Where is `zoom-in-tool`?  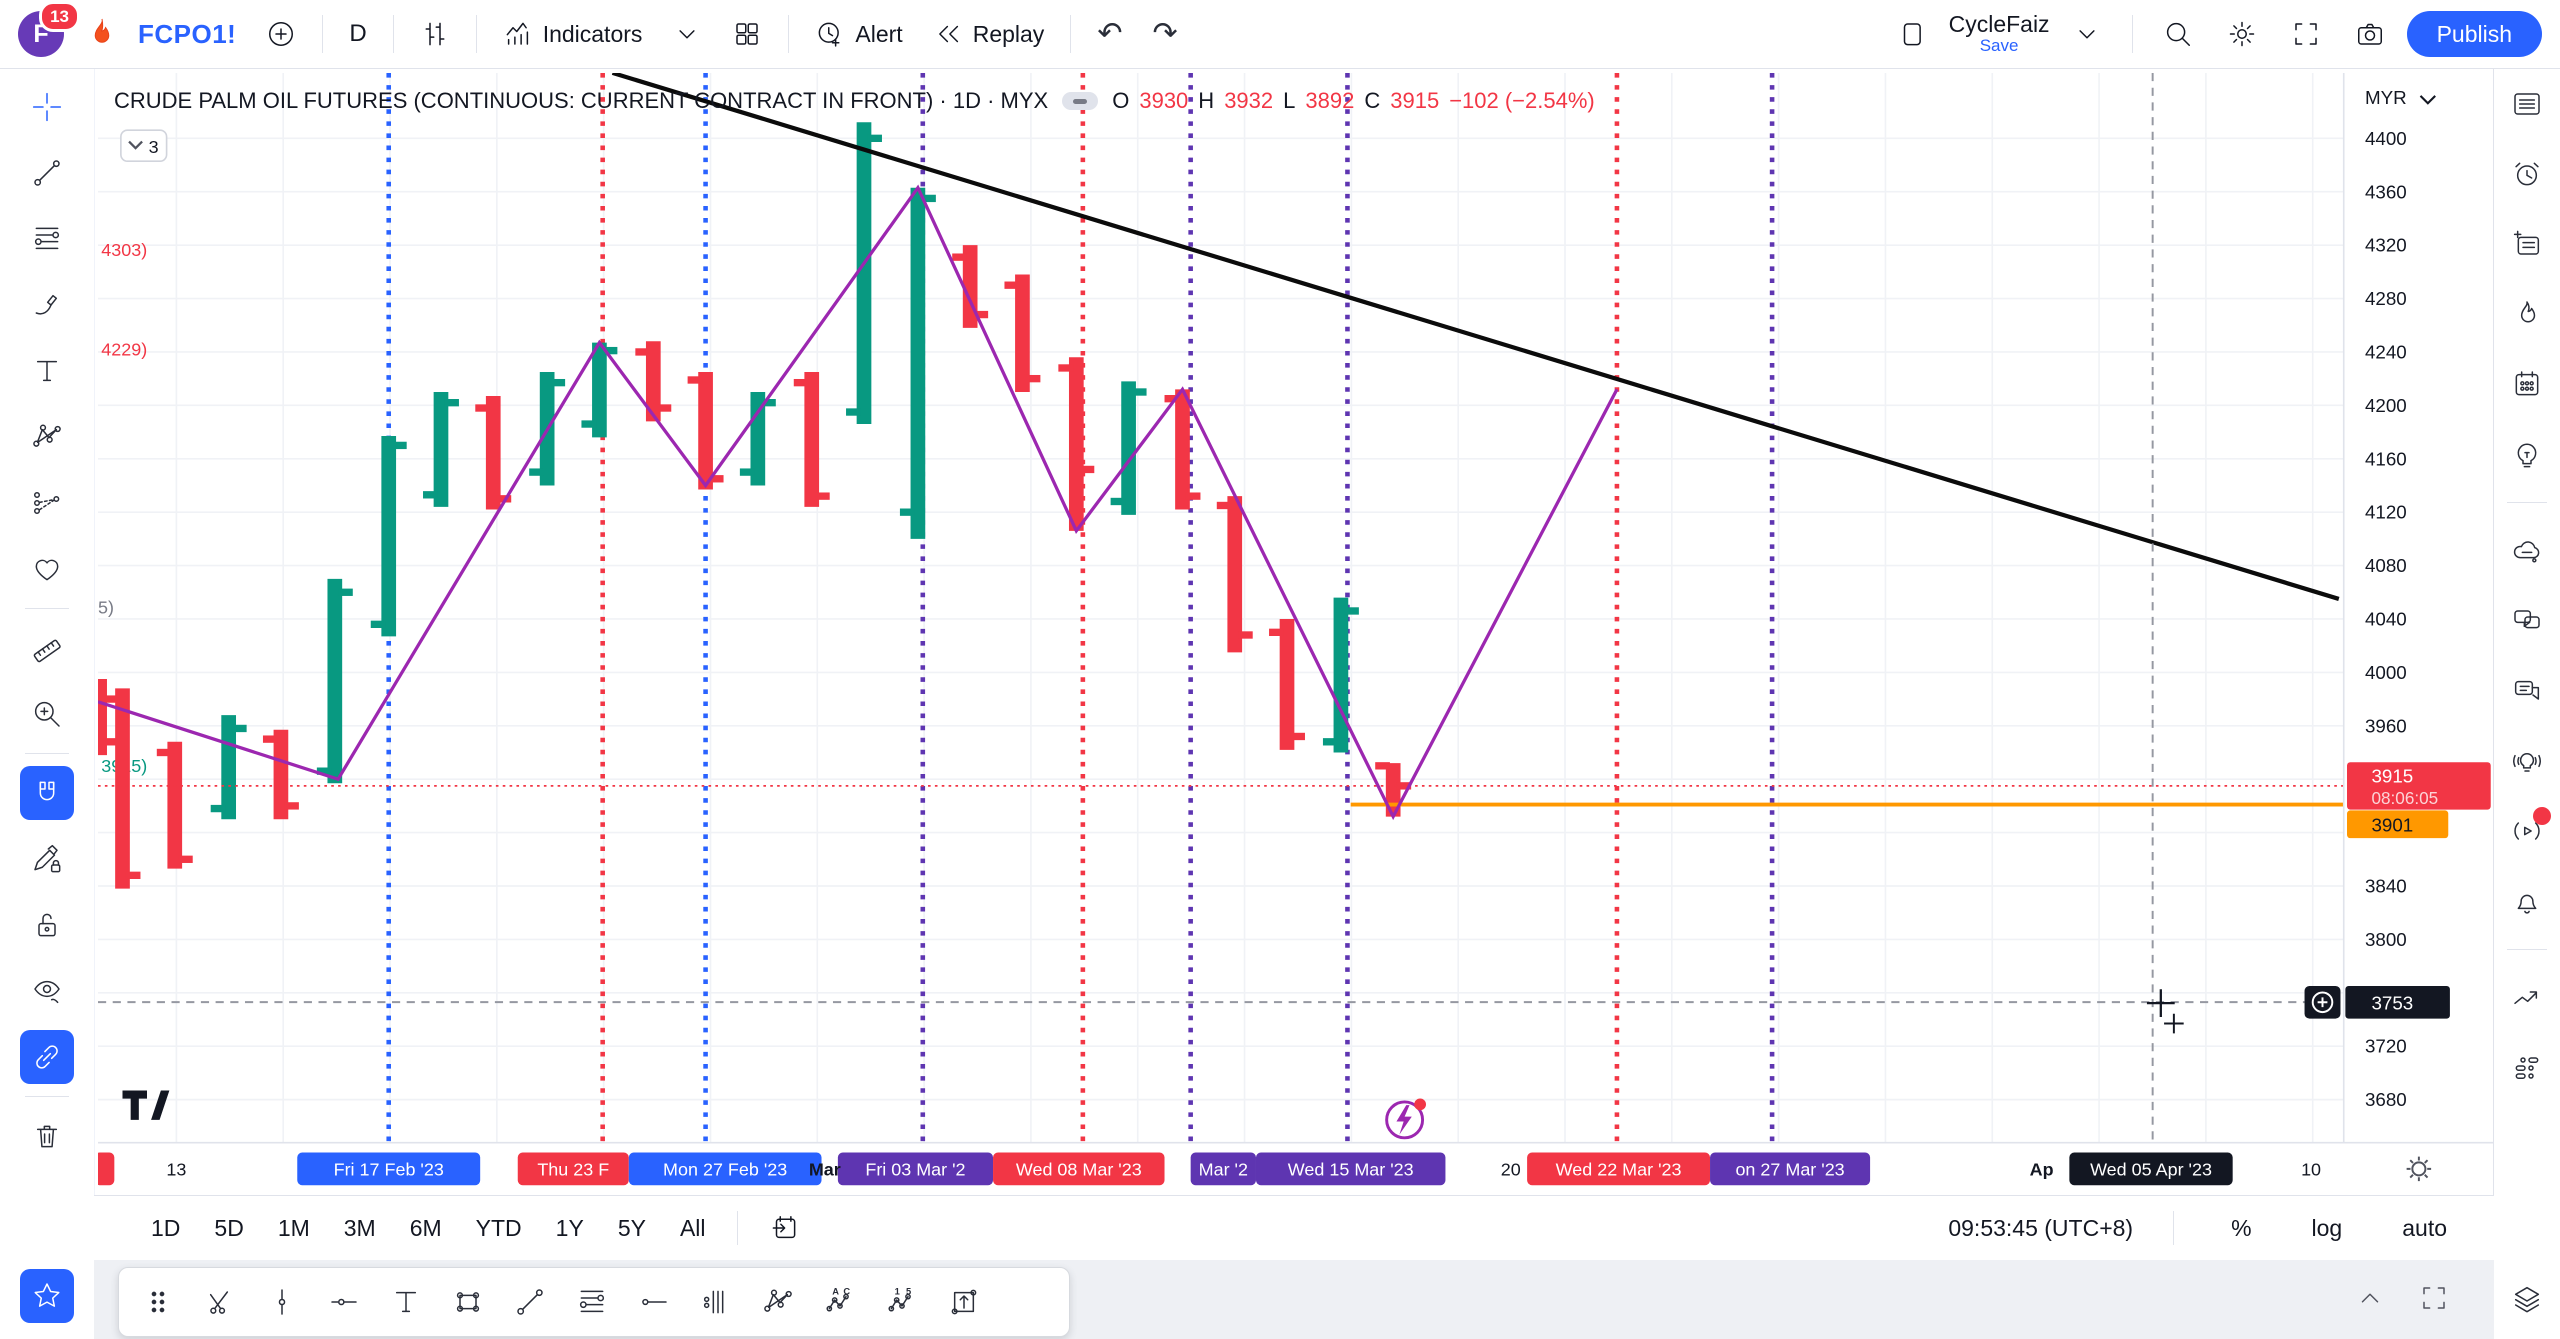 zoom-in-tool is located at coordinates (47, 714).